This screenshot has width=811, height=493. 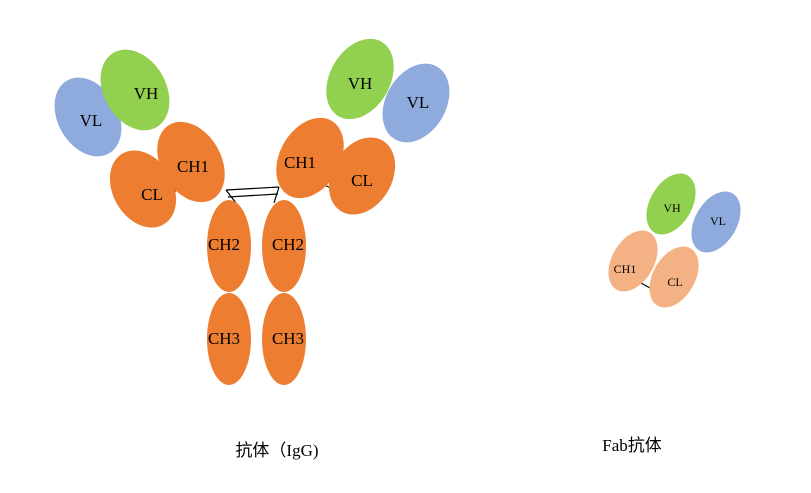 I want to click on caption: Fab抗体, so click(x=632, y=445).